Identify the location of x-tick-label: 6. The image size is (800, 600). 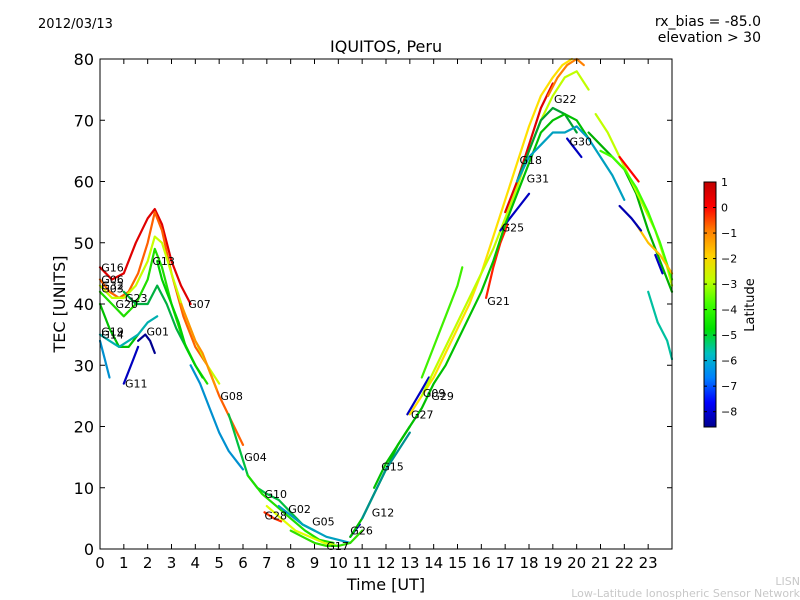
(243, 563).